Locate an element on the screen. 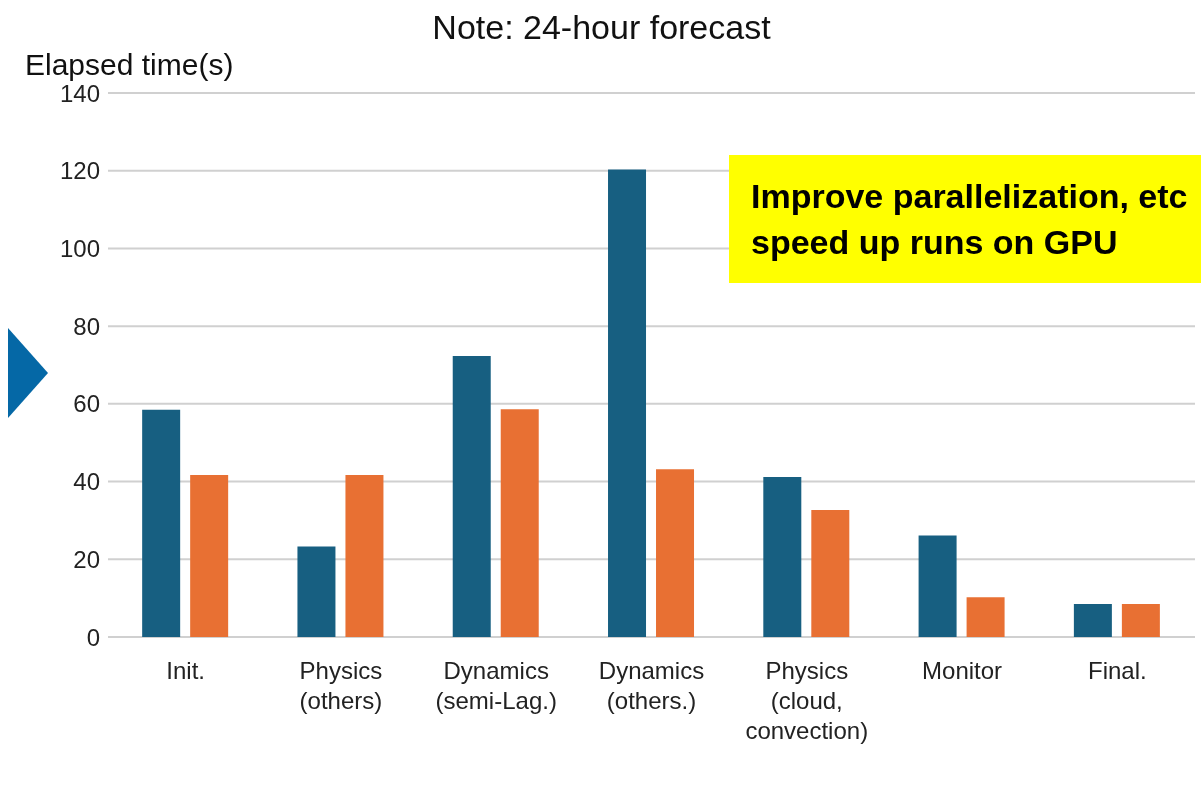 This screenshot has width=1203, height=785. y-tick-label: 60 is located at coordinates (86, 404).